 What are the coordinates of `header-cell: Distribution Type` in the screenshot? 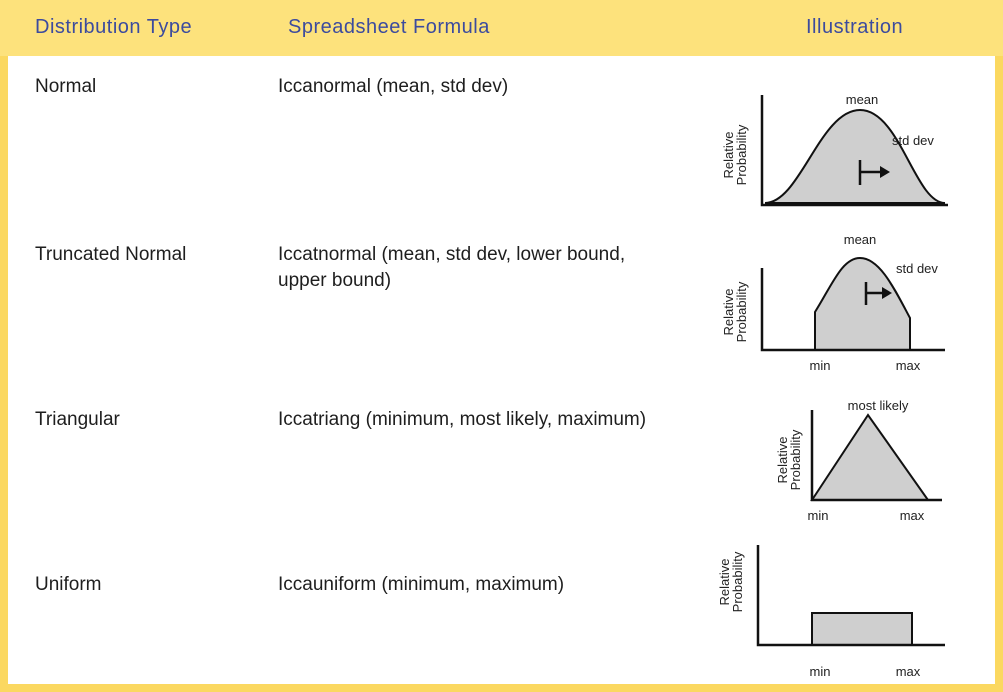 It's located at (114, 27).